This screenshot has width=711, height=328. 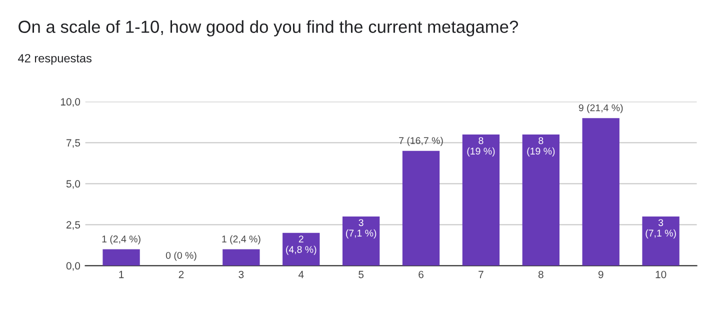 I want to click on chart-title: On a scale of 1-10, how good do you find the current metagame?, so click(x=268, y=28).